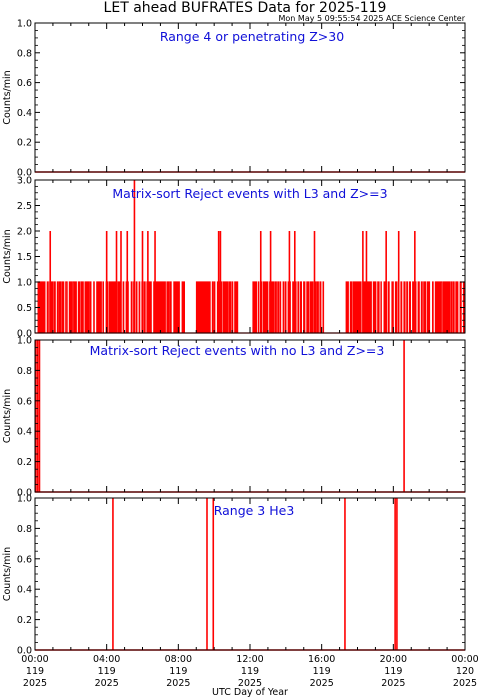 Image resolution: width=479 pixels, height=700 pixels. What do you see at coordinates (321, 659) in the screenshot?
I see `x-tick-time: 16:00` at bounding box center [321, 659].